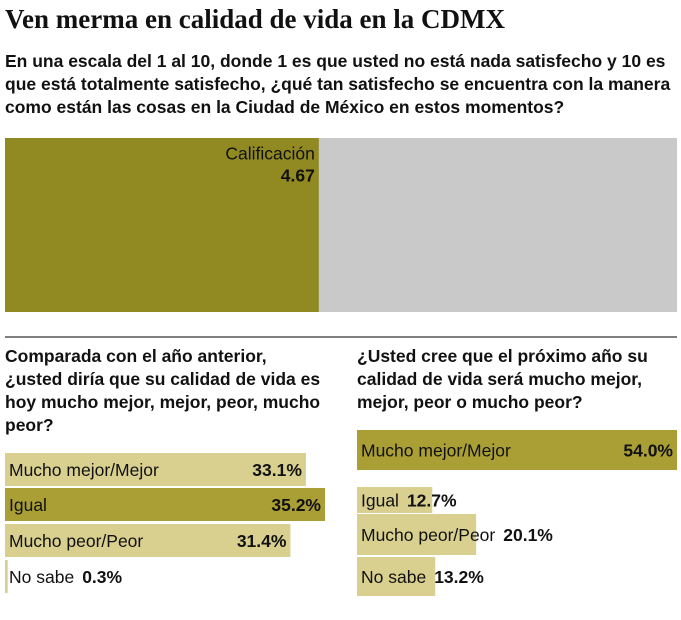 The height and width of the screenshot is (620, 681). What do you see at coordinates (262, 541) in the screenshot?
I see `value-label: 31.4%` at bounding box center [262, 541].